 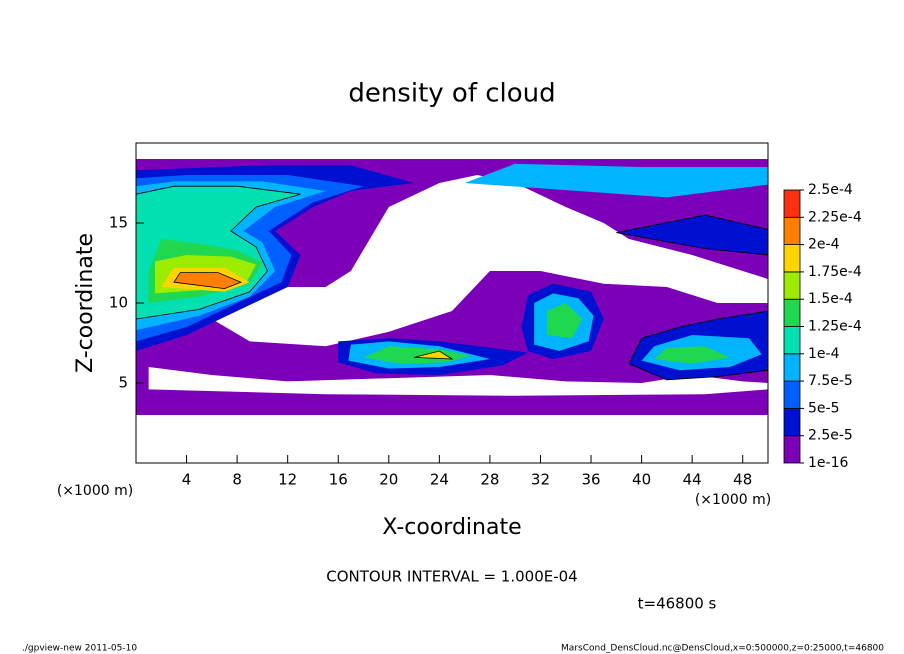 What do you see at coordinates (85, 303) in the screenshot?
I see `y-axis-label: Z-coordinate` at bounding box center [85, 303].